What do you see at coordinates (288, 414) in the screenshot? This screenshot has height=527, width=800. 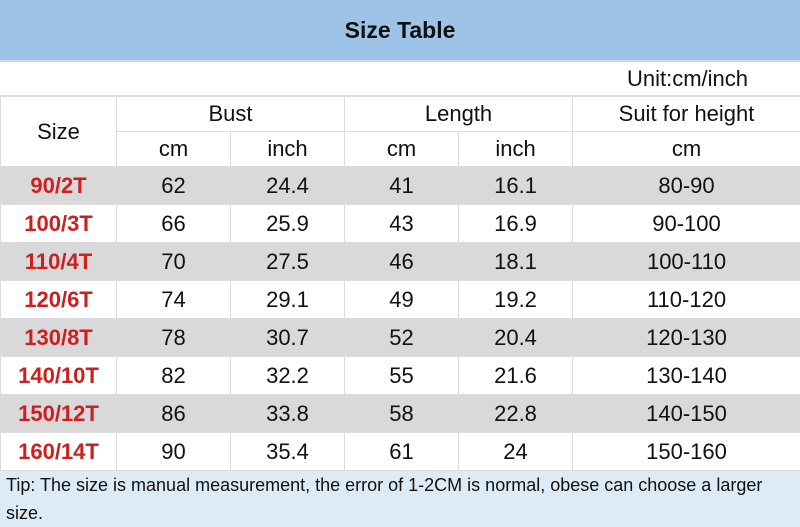 I see `cell-bust-inch: 33.8` at bounding box center [288, 414].